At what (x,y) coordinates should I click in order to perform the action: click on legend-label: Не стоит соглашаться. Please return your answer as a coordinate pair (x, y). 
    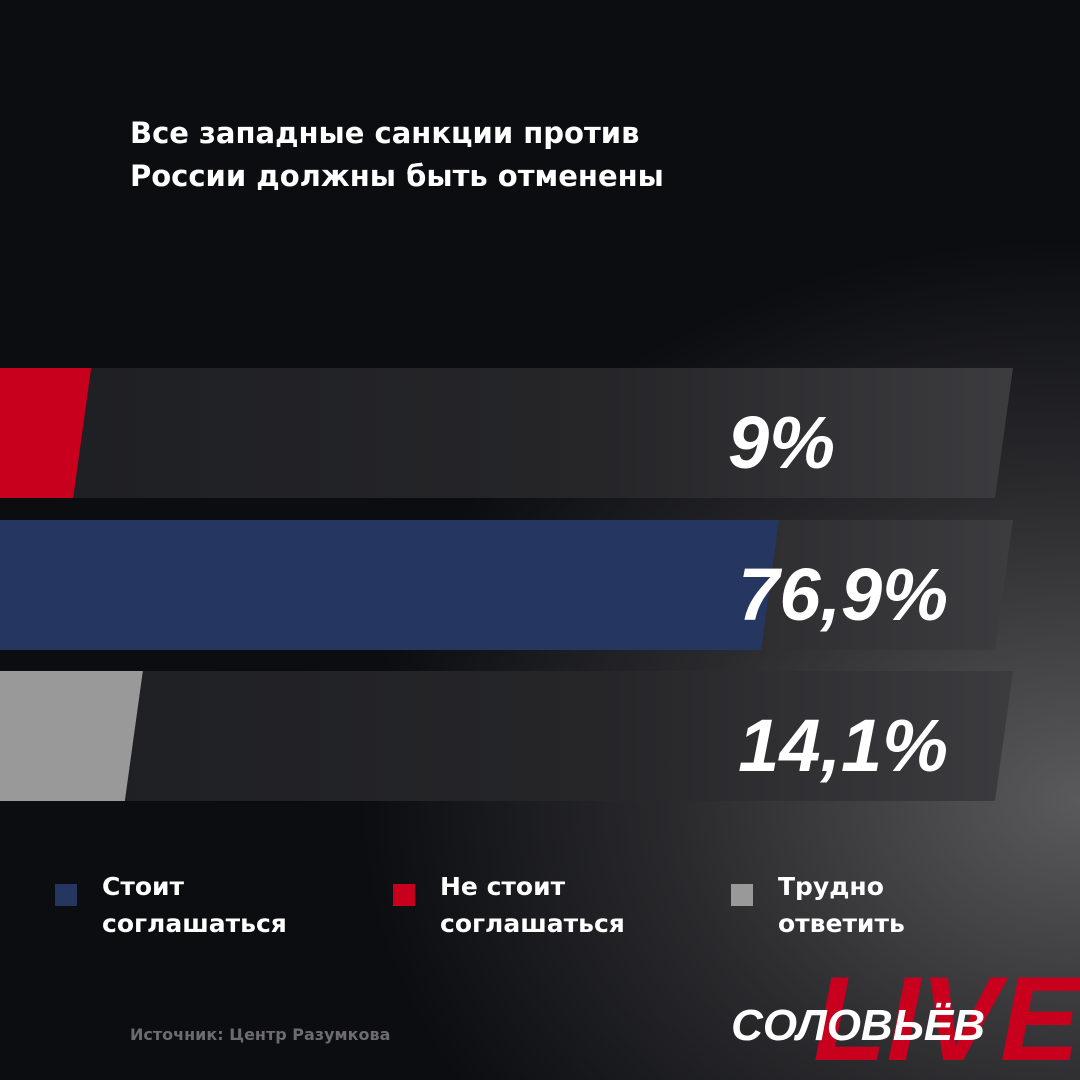
    Looking at the image, I should click on (532, 905).